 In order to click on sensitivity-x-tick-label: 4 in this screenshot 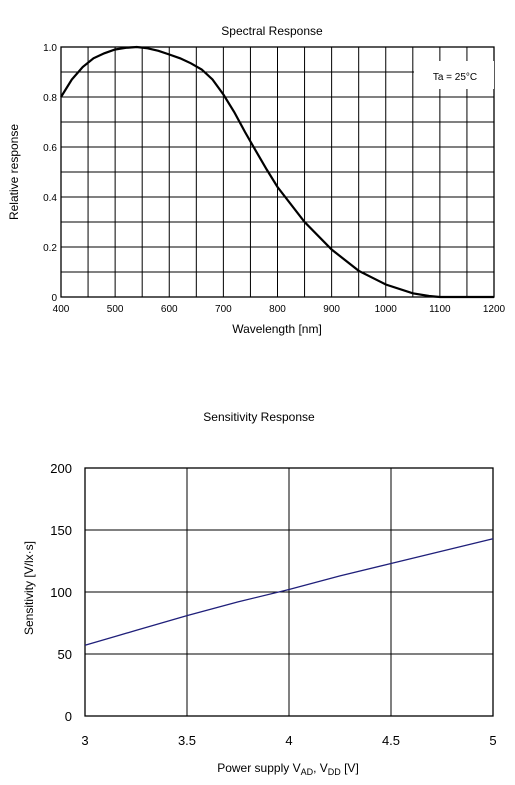, I will do `click(288, 740)`.